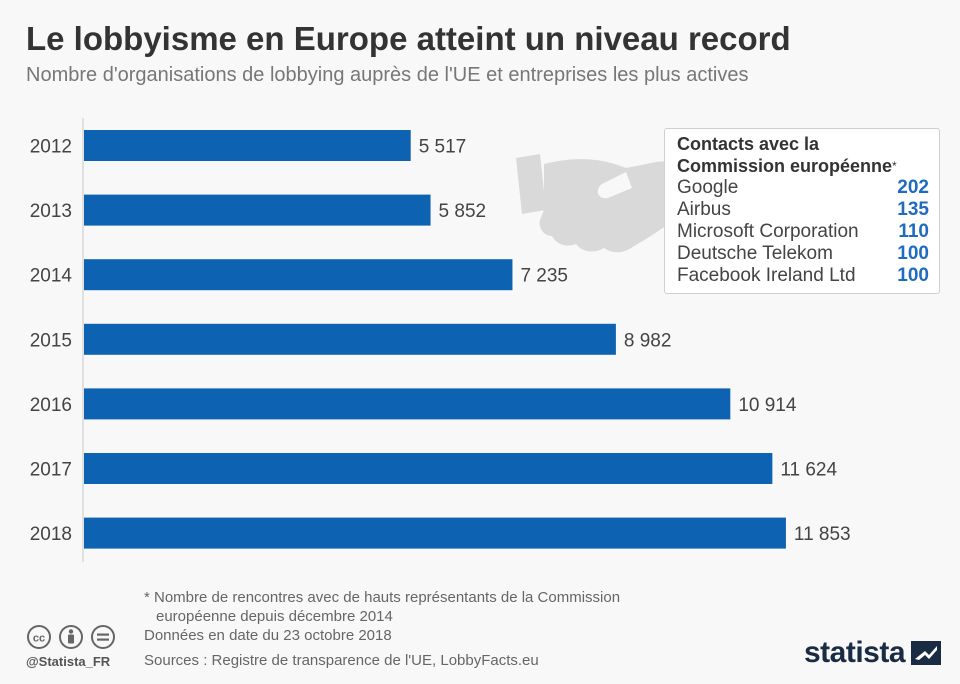 The width and height of the screenshot is (960, 684). What do you see at coordinates (544, 276) in the screenshot?
I see `value-label: 7 235` at bounding box center [544, 276].